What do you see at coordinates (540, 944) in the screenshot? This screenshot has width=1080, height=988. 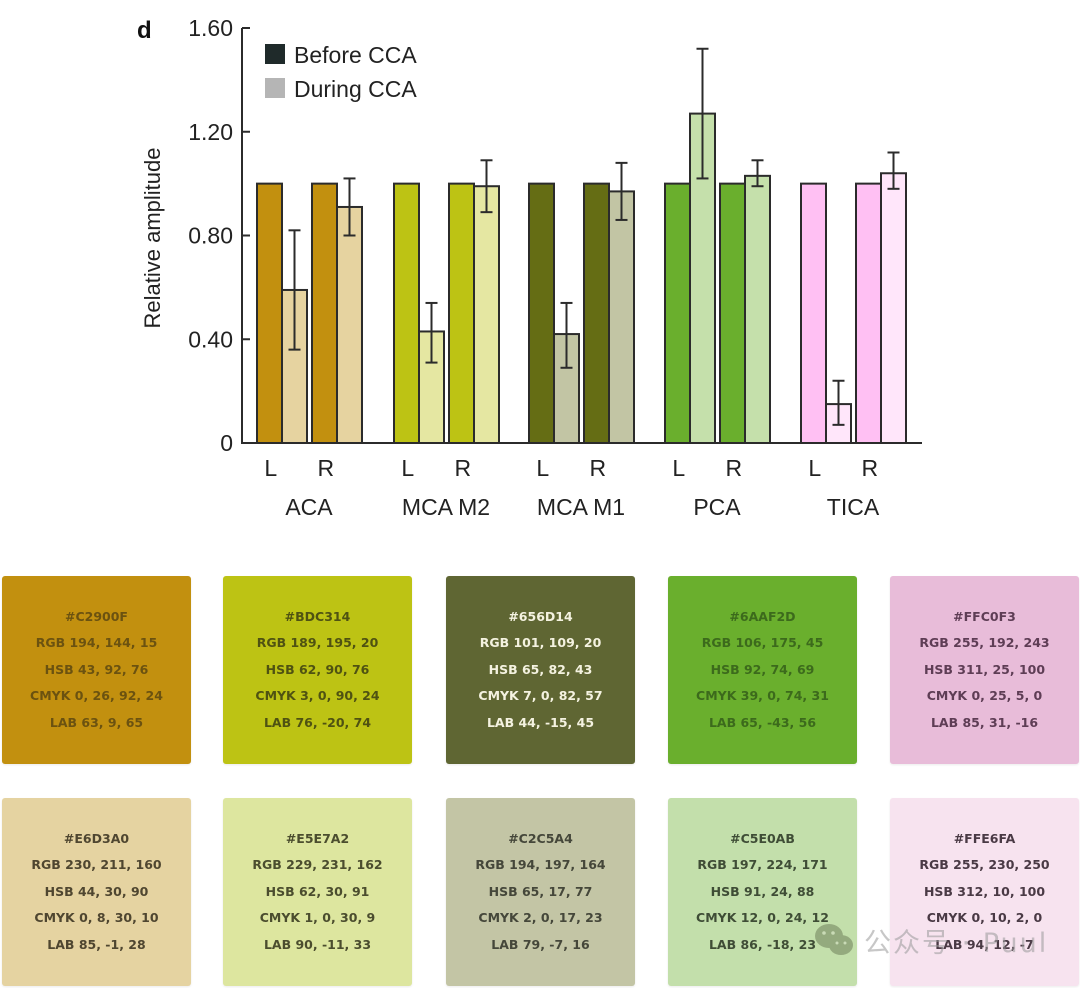 I see `swatch-lab: LAB 79, -7, 16` at bounding box center [540, 944].